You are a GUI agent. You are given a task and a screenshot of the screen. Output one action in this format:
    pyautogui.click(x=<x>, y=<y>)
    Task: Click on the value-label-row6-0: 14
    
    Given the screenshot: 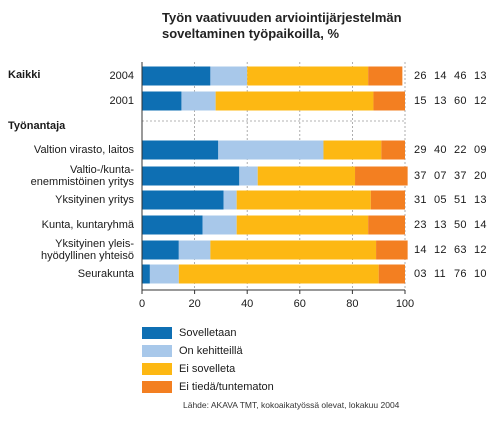 What is the action you would take?
    pyautogui.click(x=420, y=250)
    